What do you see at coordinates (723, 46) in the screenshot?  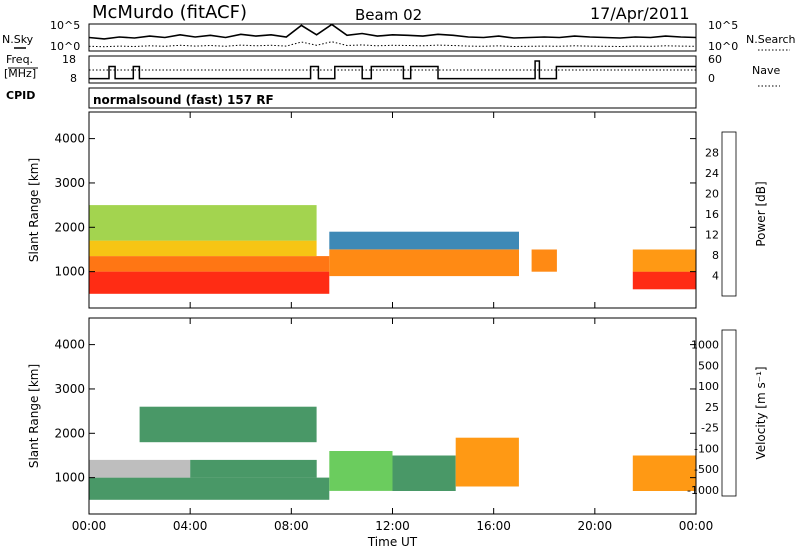 I see `nsearch-tick-low: 10^0` at bounding box center [723, 46].